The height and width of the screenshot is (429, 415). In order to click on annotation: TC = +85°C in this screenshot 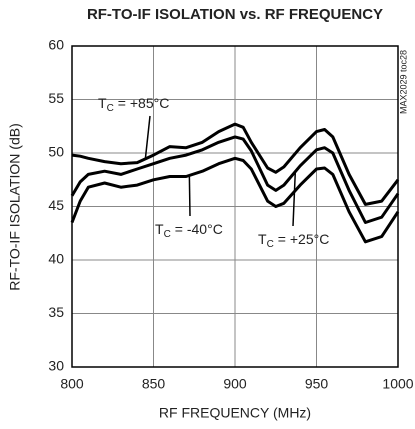, I will do `click(133, 104)`.